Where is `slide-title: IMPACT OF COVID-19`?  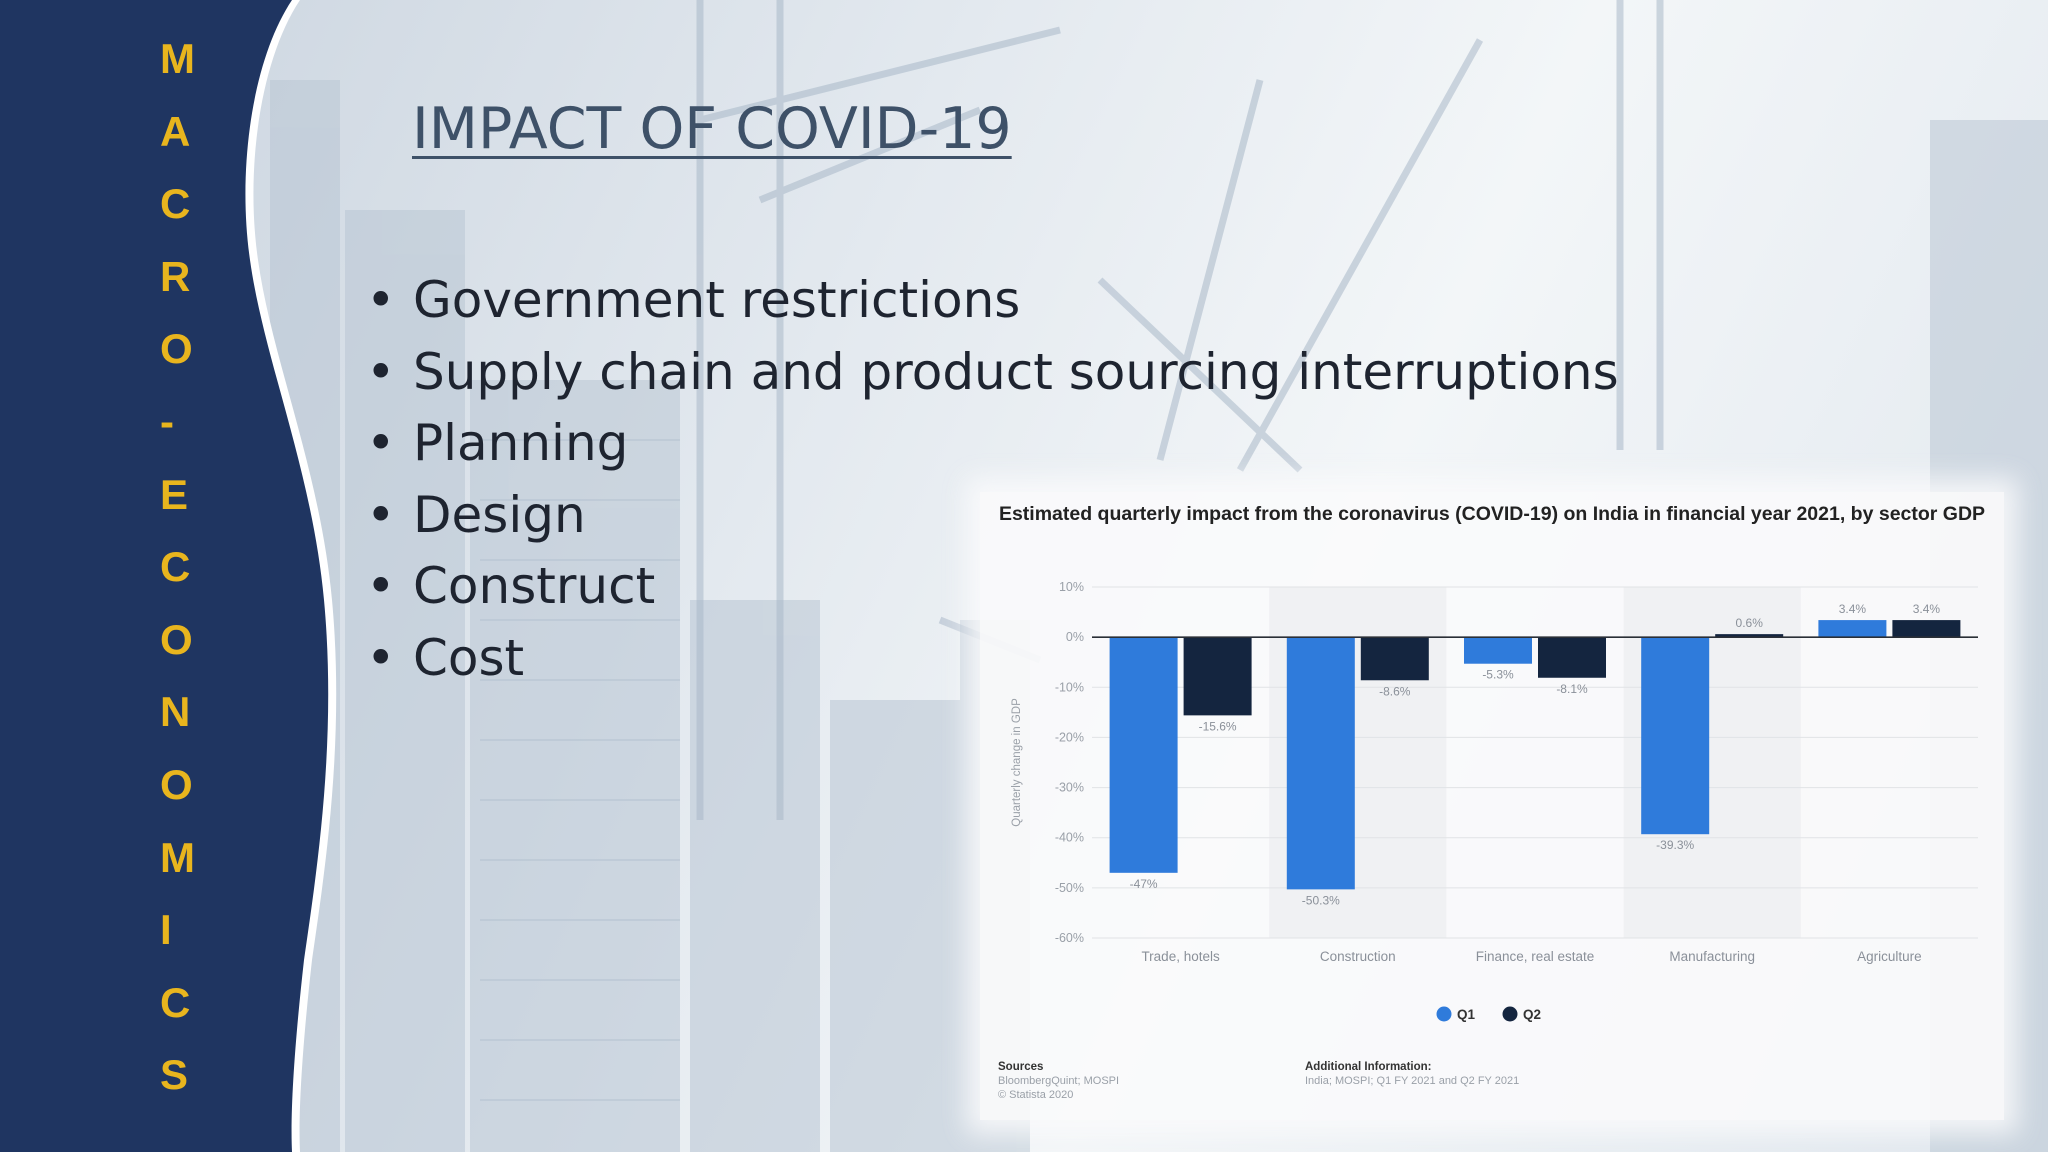 slide-title: IMPACT OF COVID-19 is located at coordinates (712, 129).